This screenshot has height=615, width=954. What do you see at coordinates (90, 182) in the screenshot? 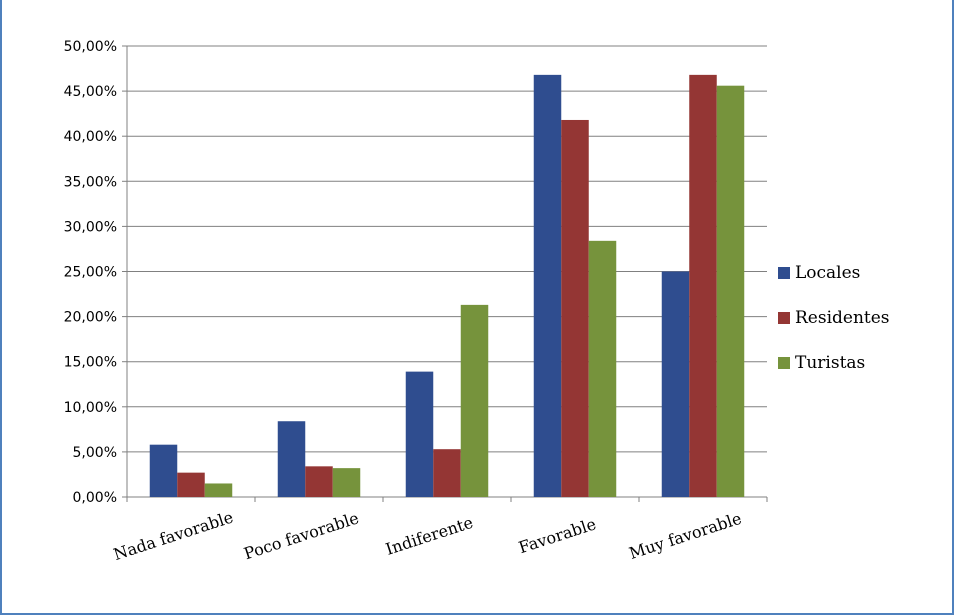
I see `y-tick-label: 35,00%` at bounding box center [90, 182].